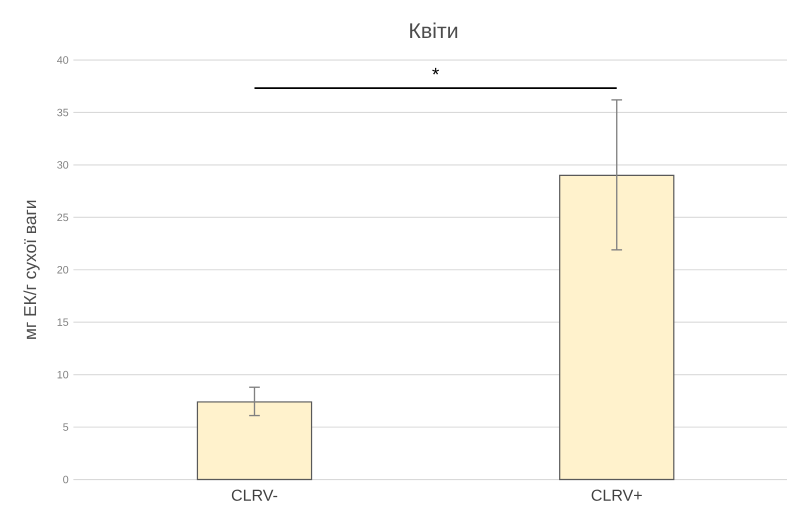  I want to click on y-tick-label: 10, so click(63, 374).